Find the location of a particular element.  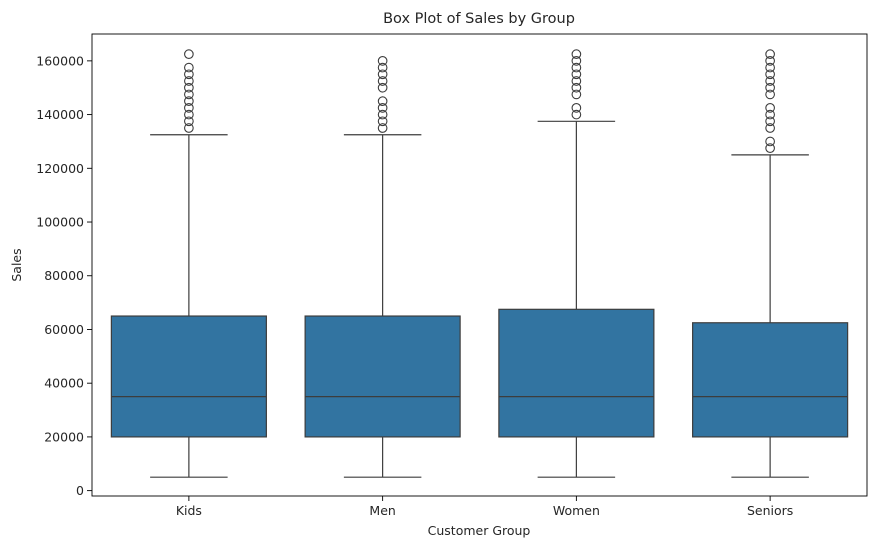

x-tick-label: Kids is located at coordinates (189, 510).